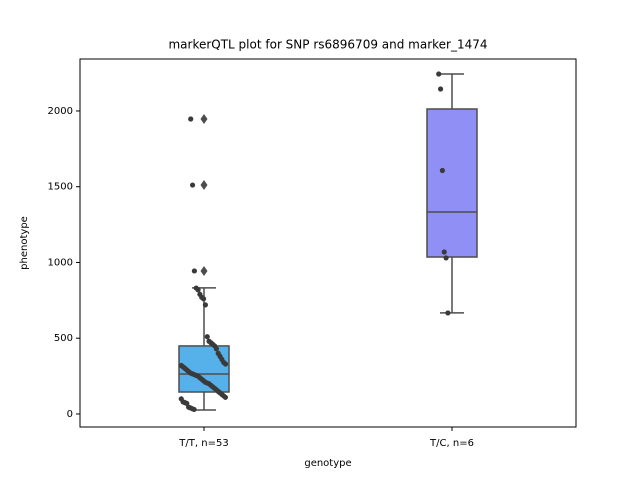 The width and height of the screenshot is (640, 480). I want to click on x-tick-label: T/T, n=53, so click(203, 443).